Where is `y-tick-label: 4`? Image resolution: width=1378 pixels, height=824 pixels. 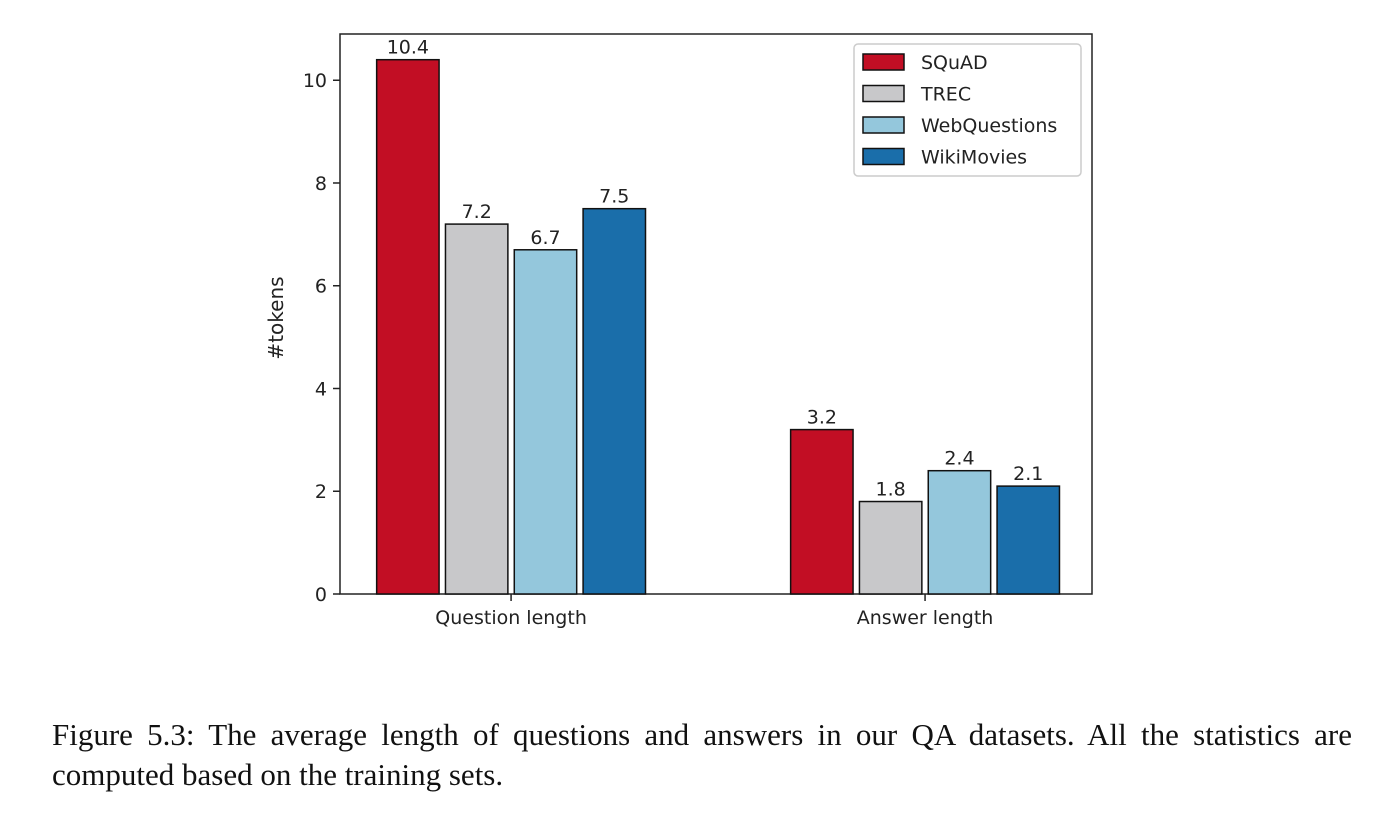
y-tick-label: 4 is located at coordinates (321, 389).